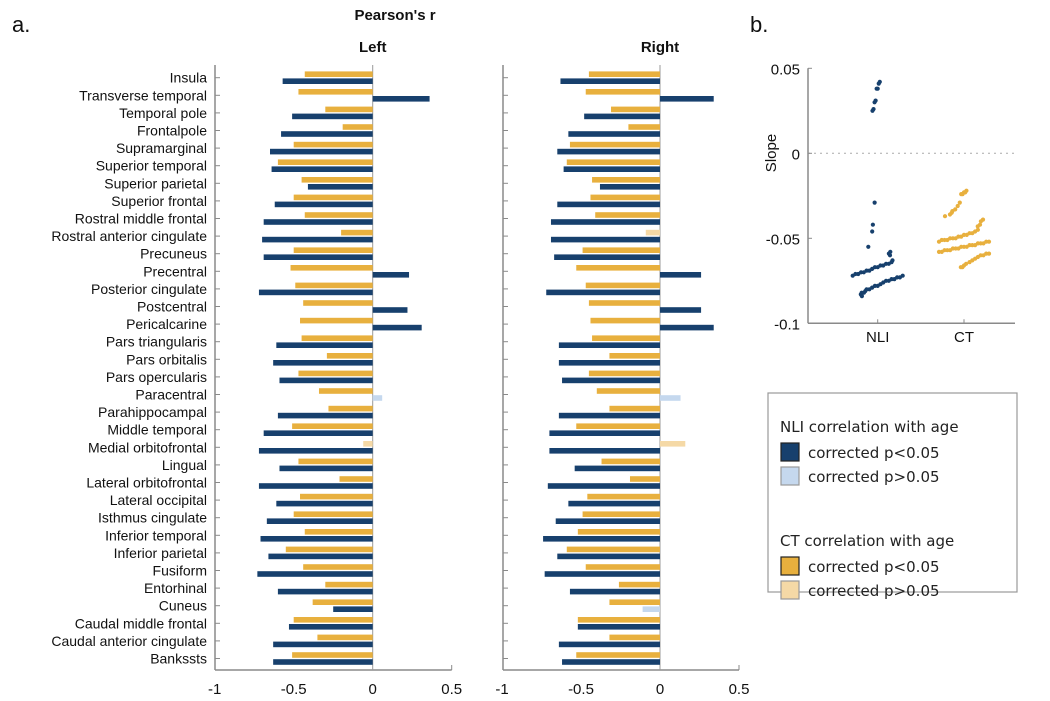 This screenshot has height=701, width=1050. I want to click on scatter-y-tick-label: -0.1, so click(787, 324).